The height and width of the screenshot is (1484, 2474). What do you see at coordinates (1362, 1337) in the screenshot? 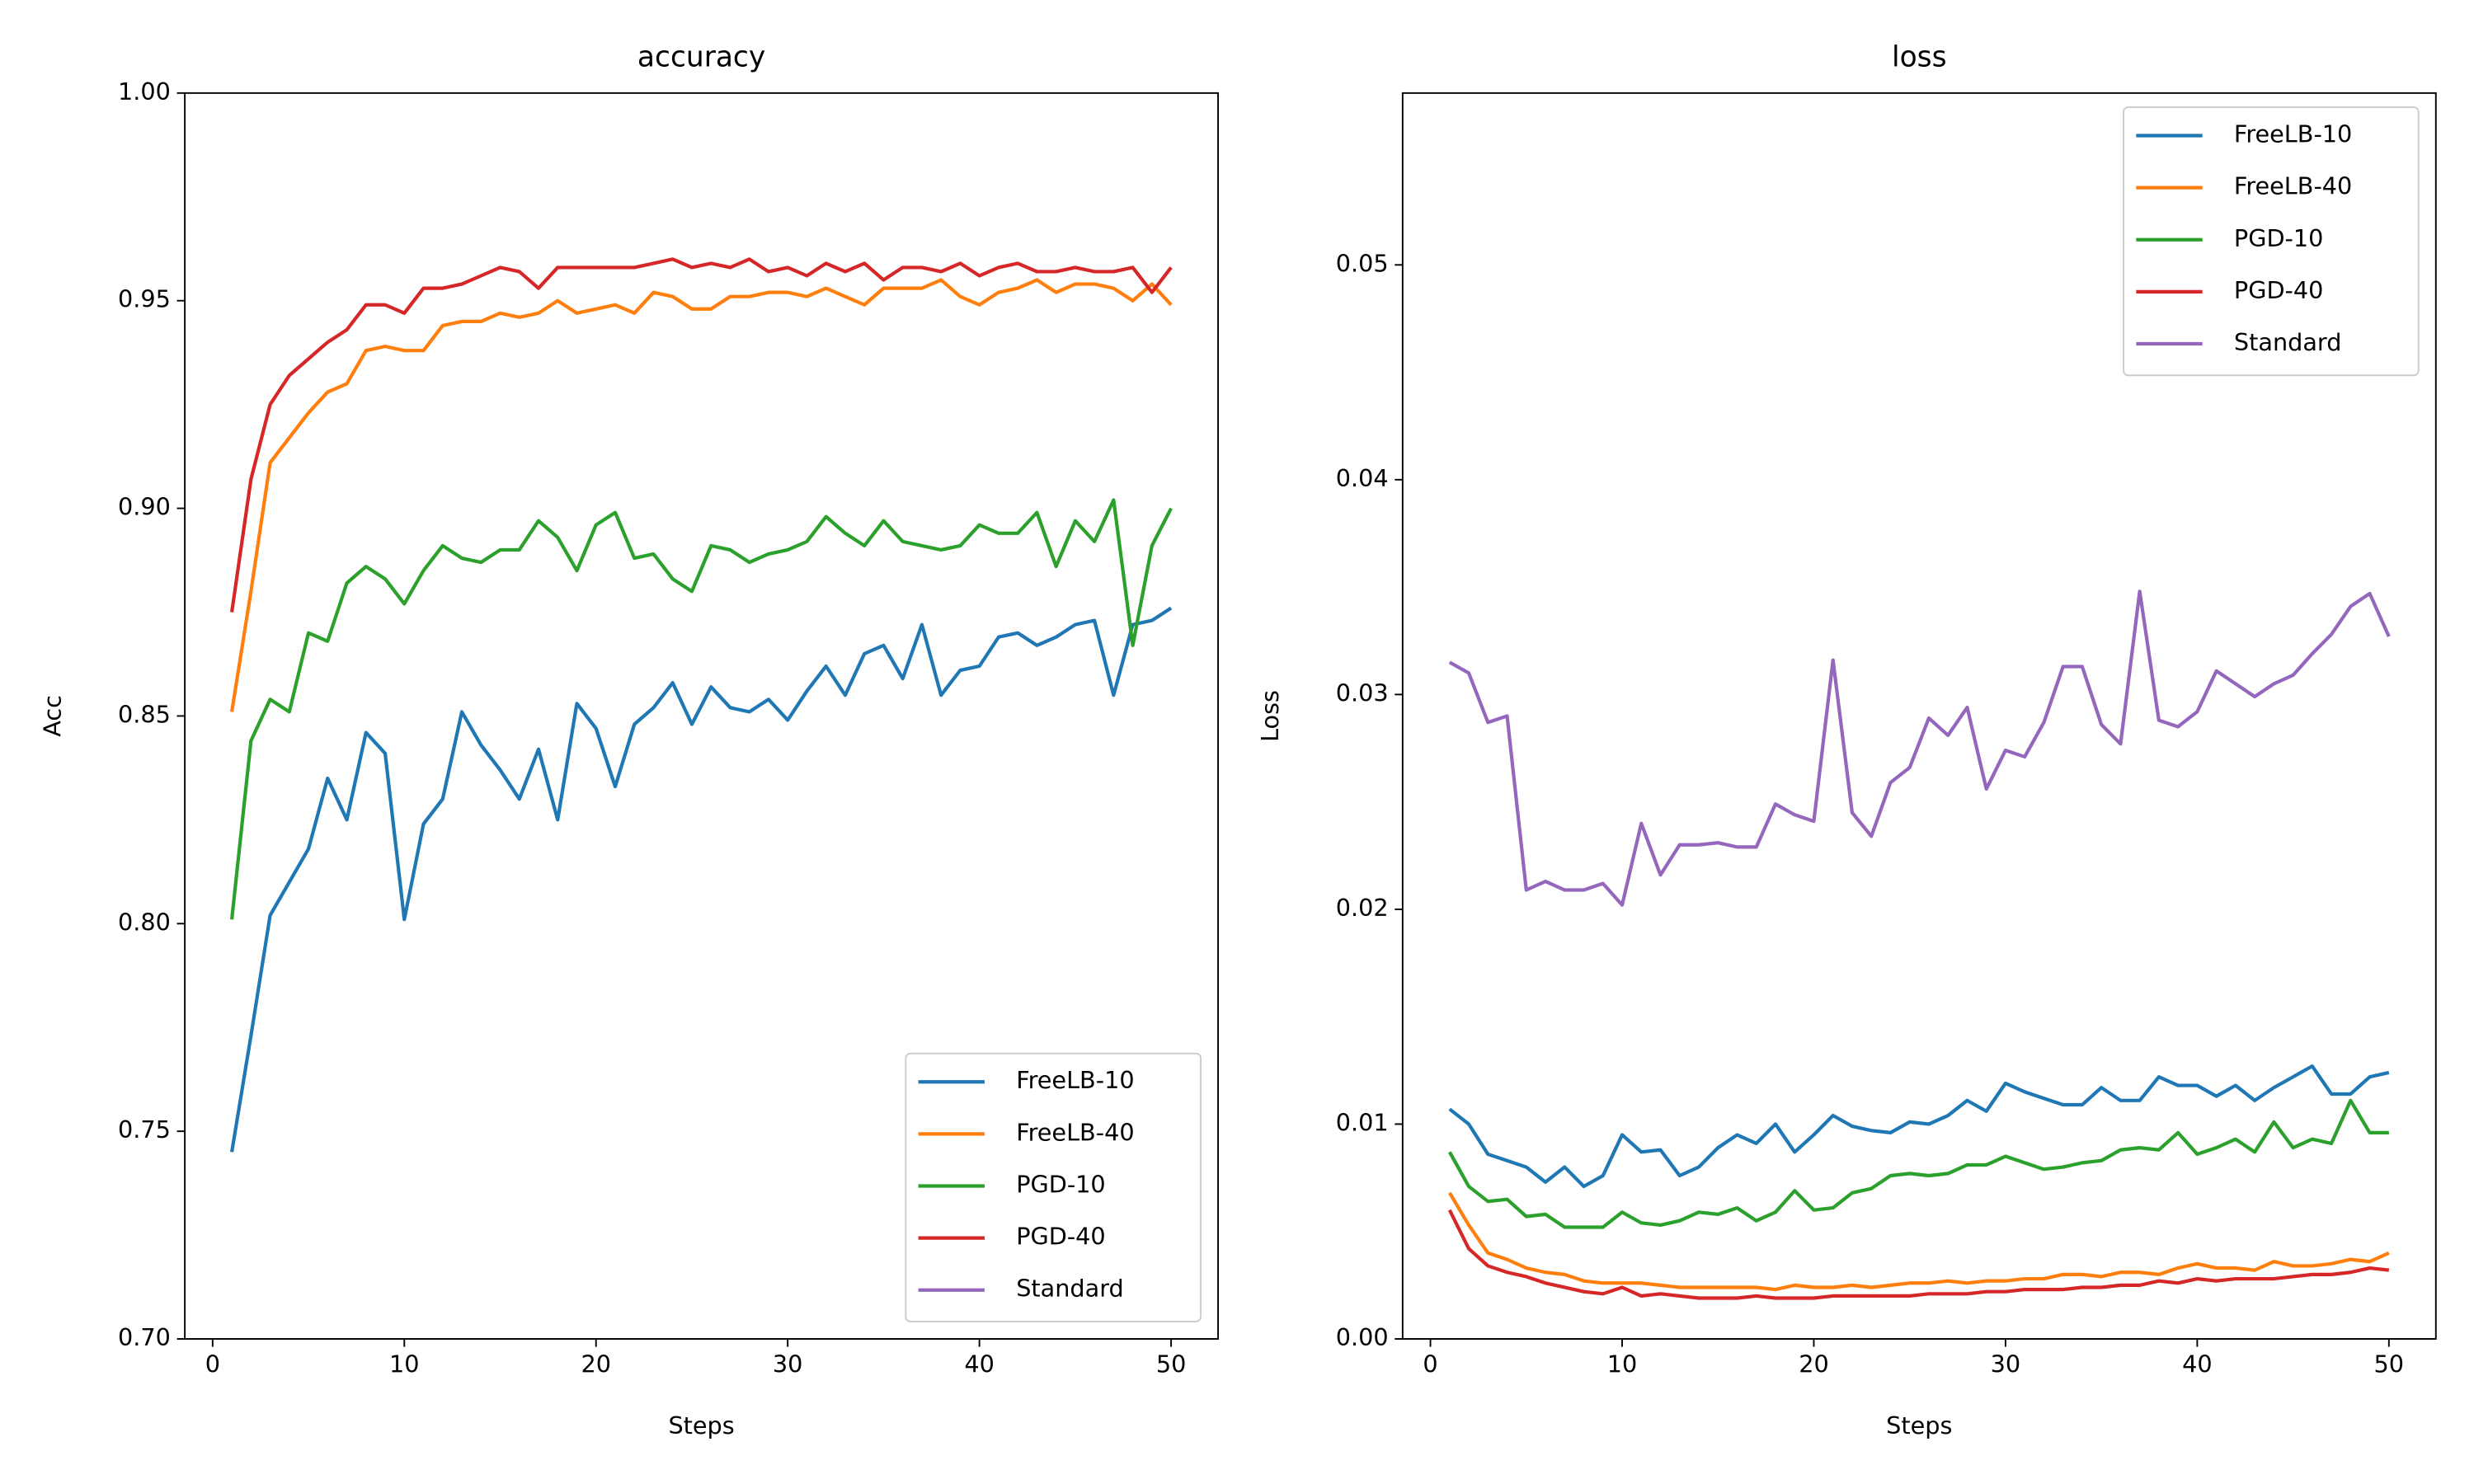
I see `y-tick-label: 0.00` at bounding box center [1362, 1337].